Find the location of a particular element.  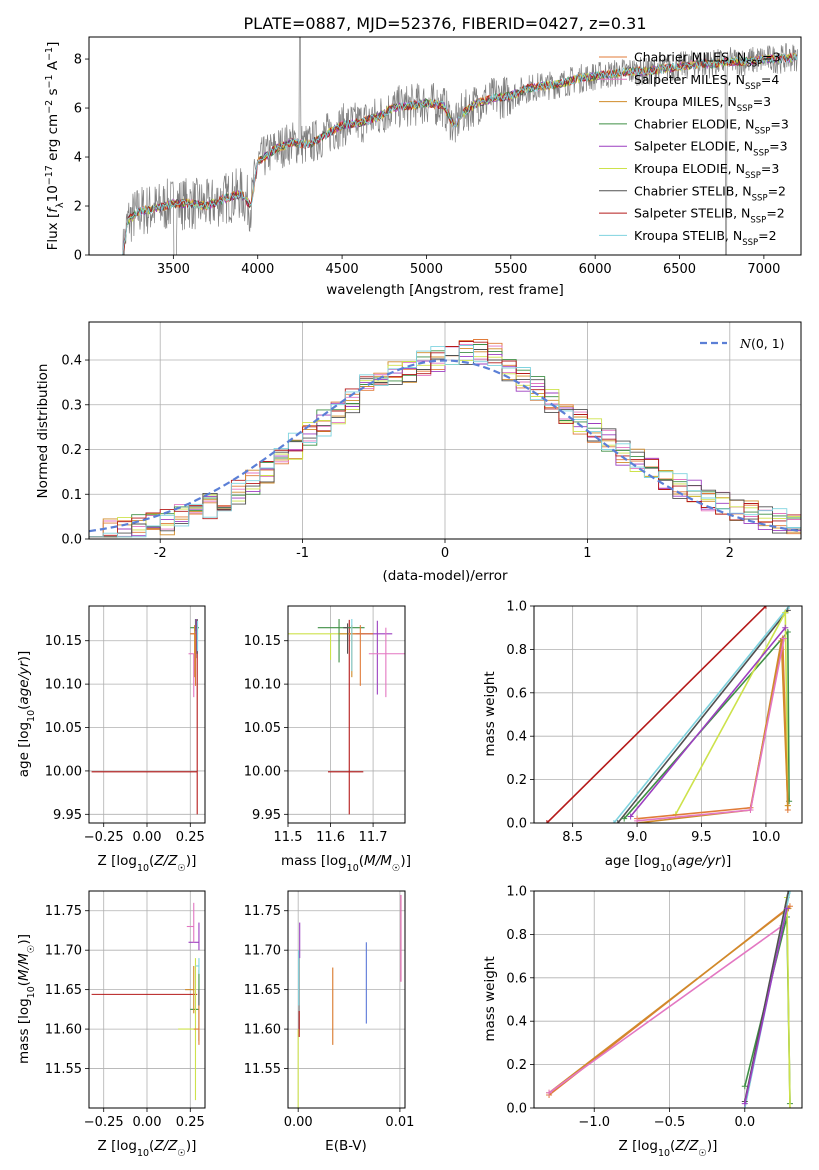

x-tick-label: 5000 is located at coordinates (426, 269).